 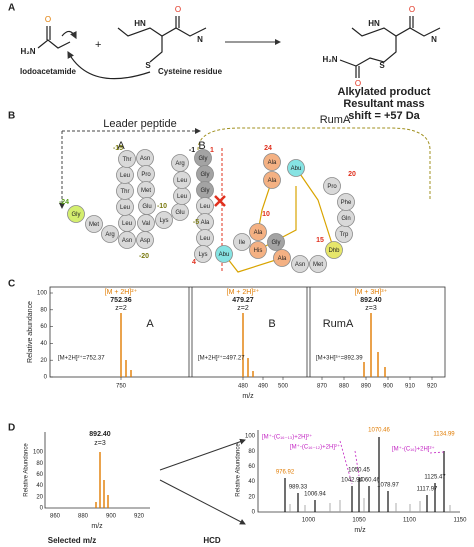 I want to click on peak-label: 752.36, so click(x=121, y=300).